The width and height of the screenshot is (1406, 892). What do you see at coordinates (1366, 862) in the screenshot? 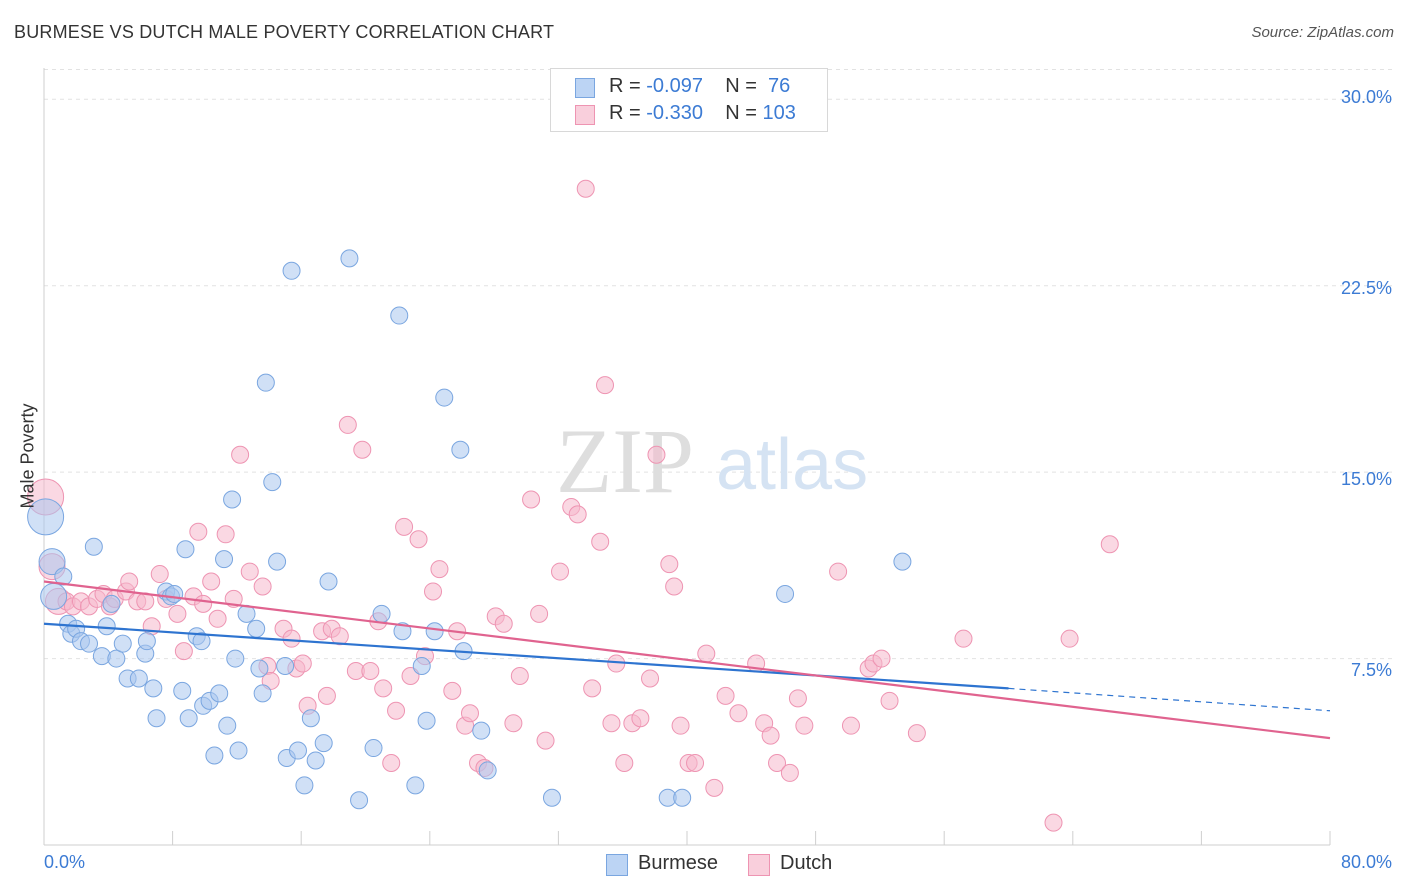
I see `x-tick-label-max: 80.0%` at bounding box center [1366, 862].